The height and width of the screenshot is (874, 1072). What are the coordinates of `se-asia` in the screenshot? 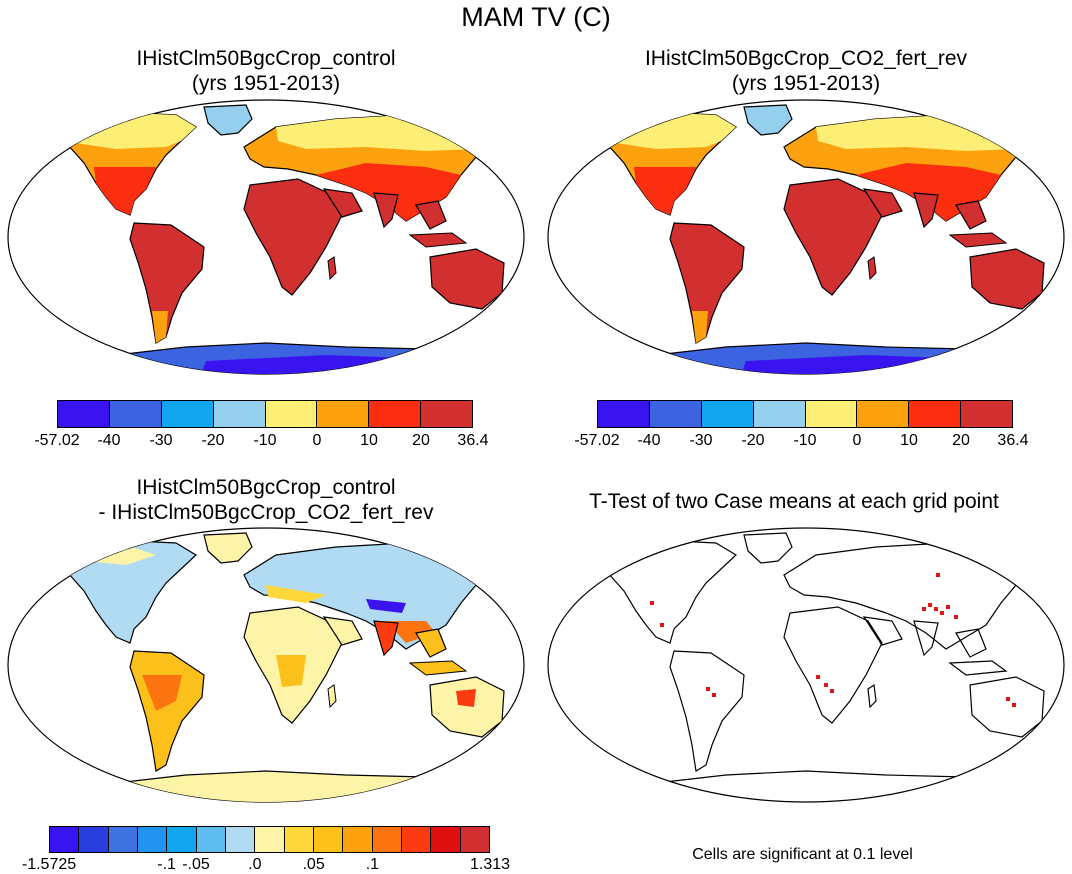 It's located at (431, 215).